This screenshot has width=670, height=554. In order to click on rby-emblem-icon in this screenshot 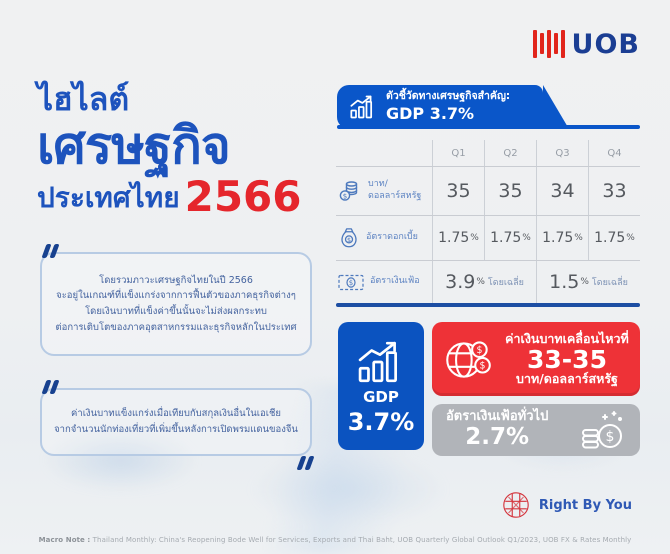, I will do `click(516, 505)`.